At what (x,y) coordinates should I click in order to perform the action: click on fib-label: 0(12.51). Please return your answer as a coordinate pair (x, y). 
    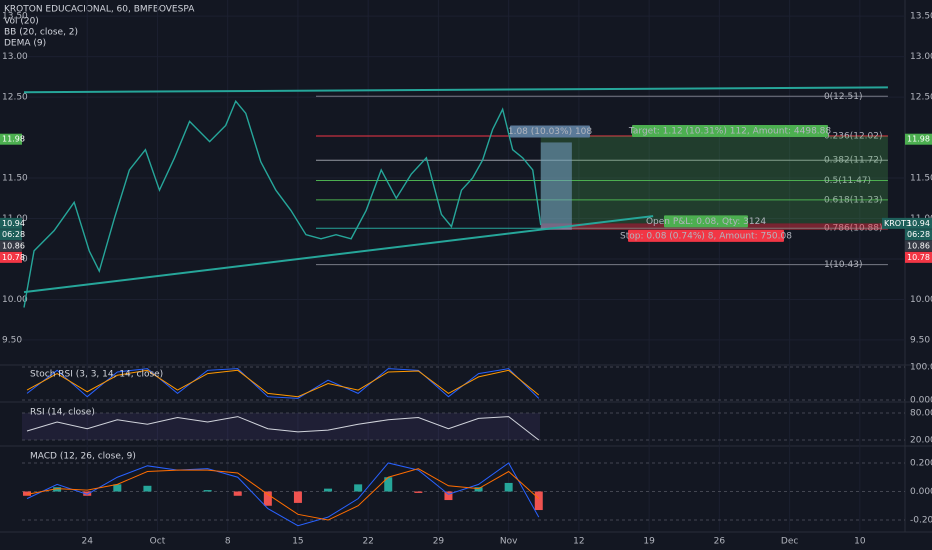
    Looking at the image, I should click on (843, 97).